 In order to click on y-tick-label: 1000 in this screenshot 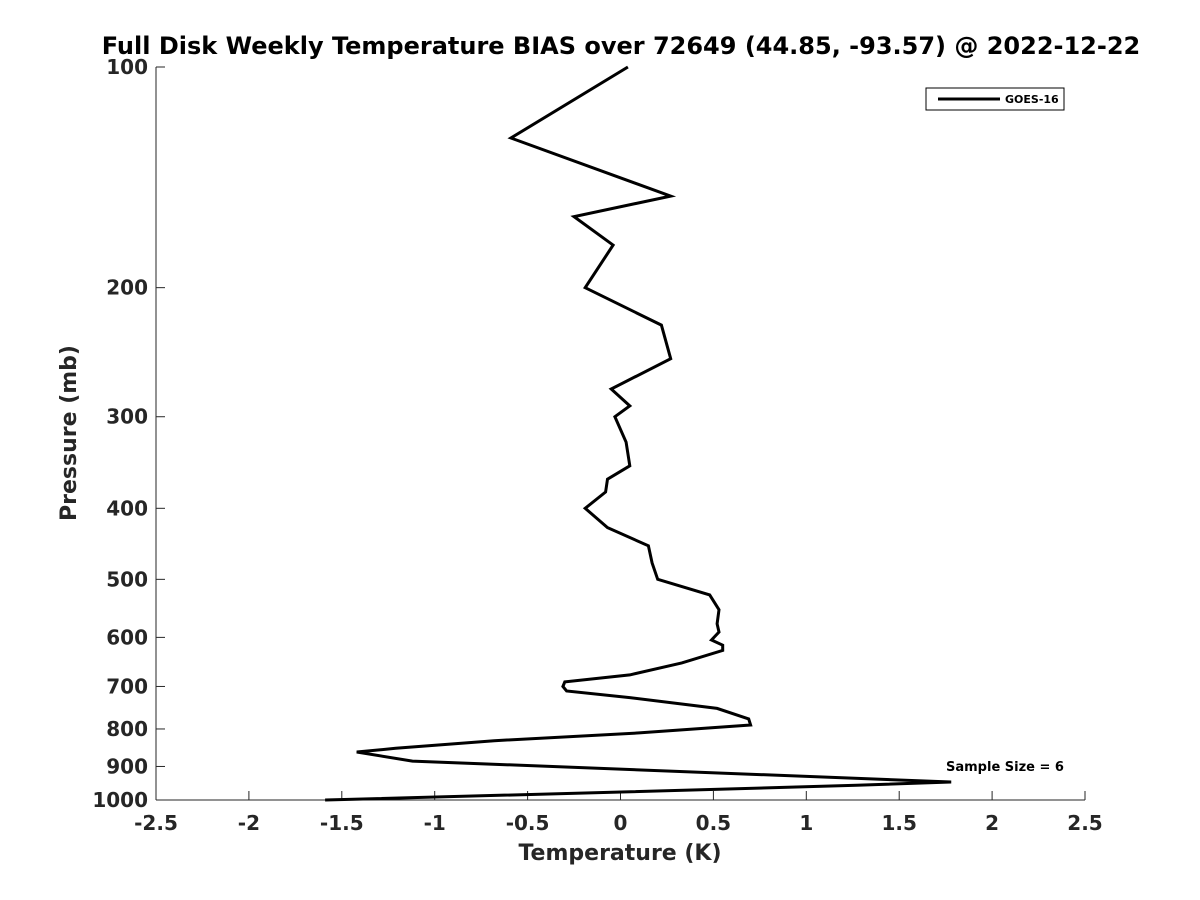, I will do `click(120, 800)`.